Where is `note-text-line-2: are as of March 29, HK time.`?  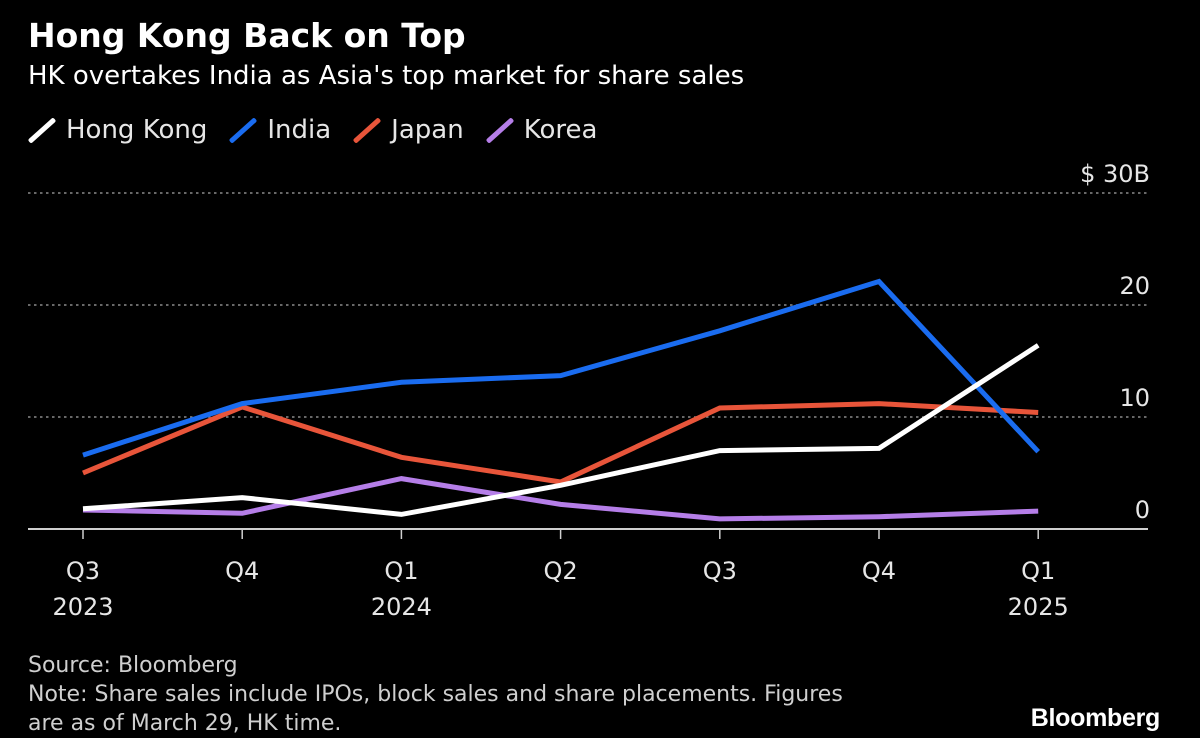
note-text-line-2: are as of March 29, HK time. is located at coordinates (185, 723).